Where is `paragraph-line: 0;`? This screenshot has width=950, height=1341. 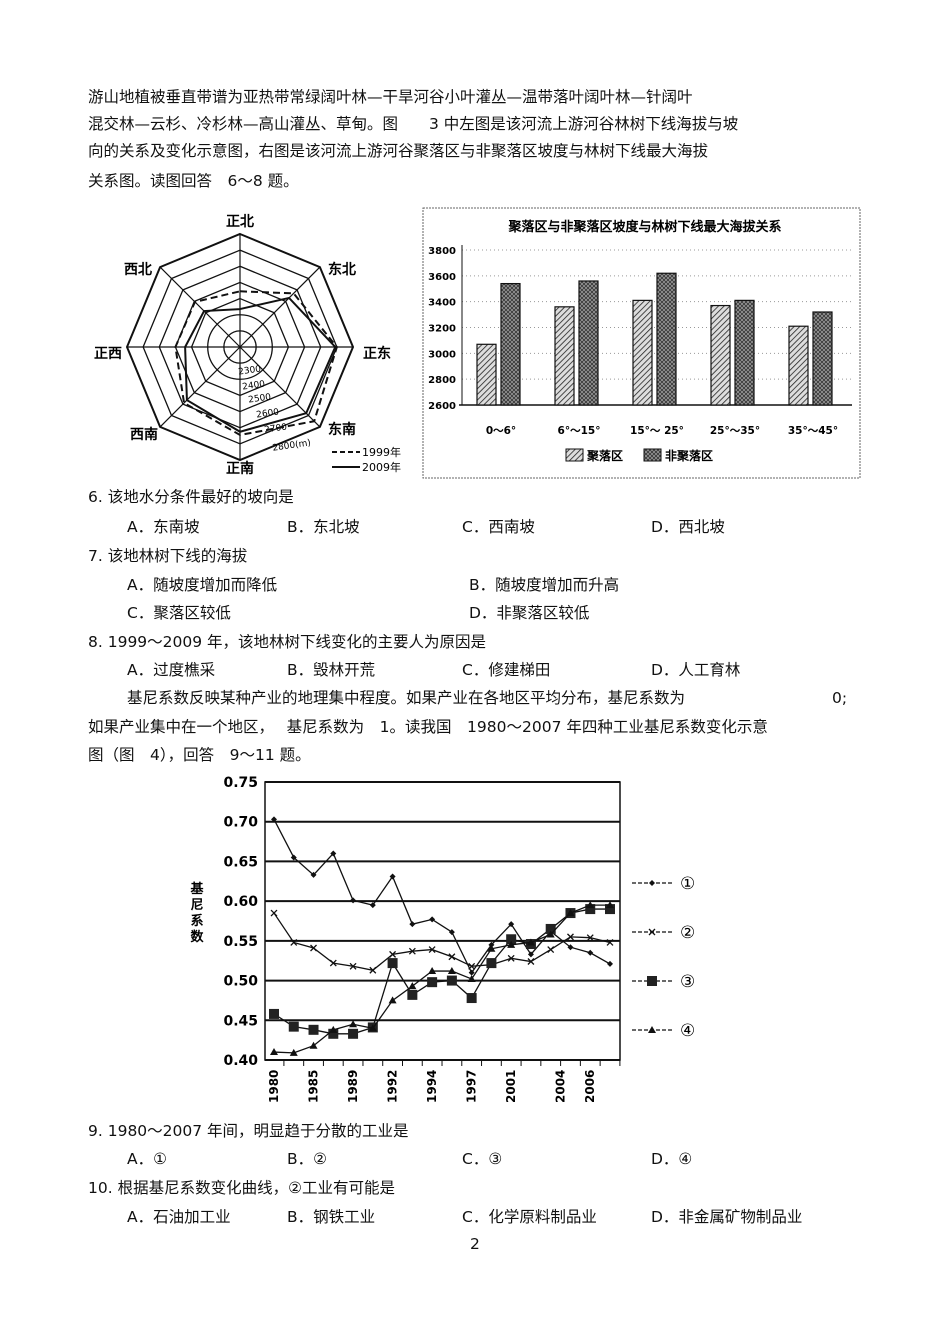 paragraph-line: 0; is located at coordinates (840, 698).